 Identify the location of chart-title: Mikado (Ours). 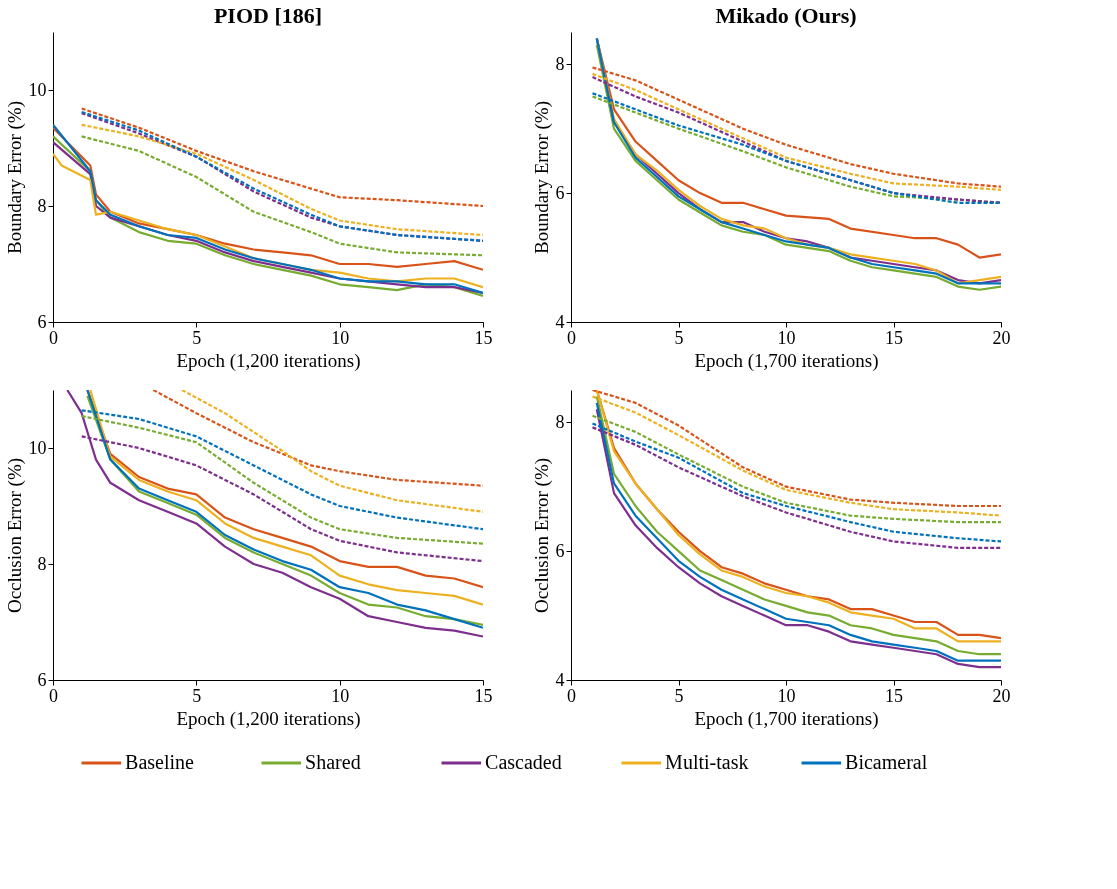
(786, 15).